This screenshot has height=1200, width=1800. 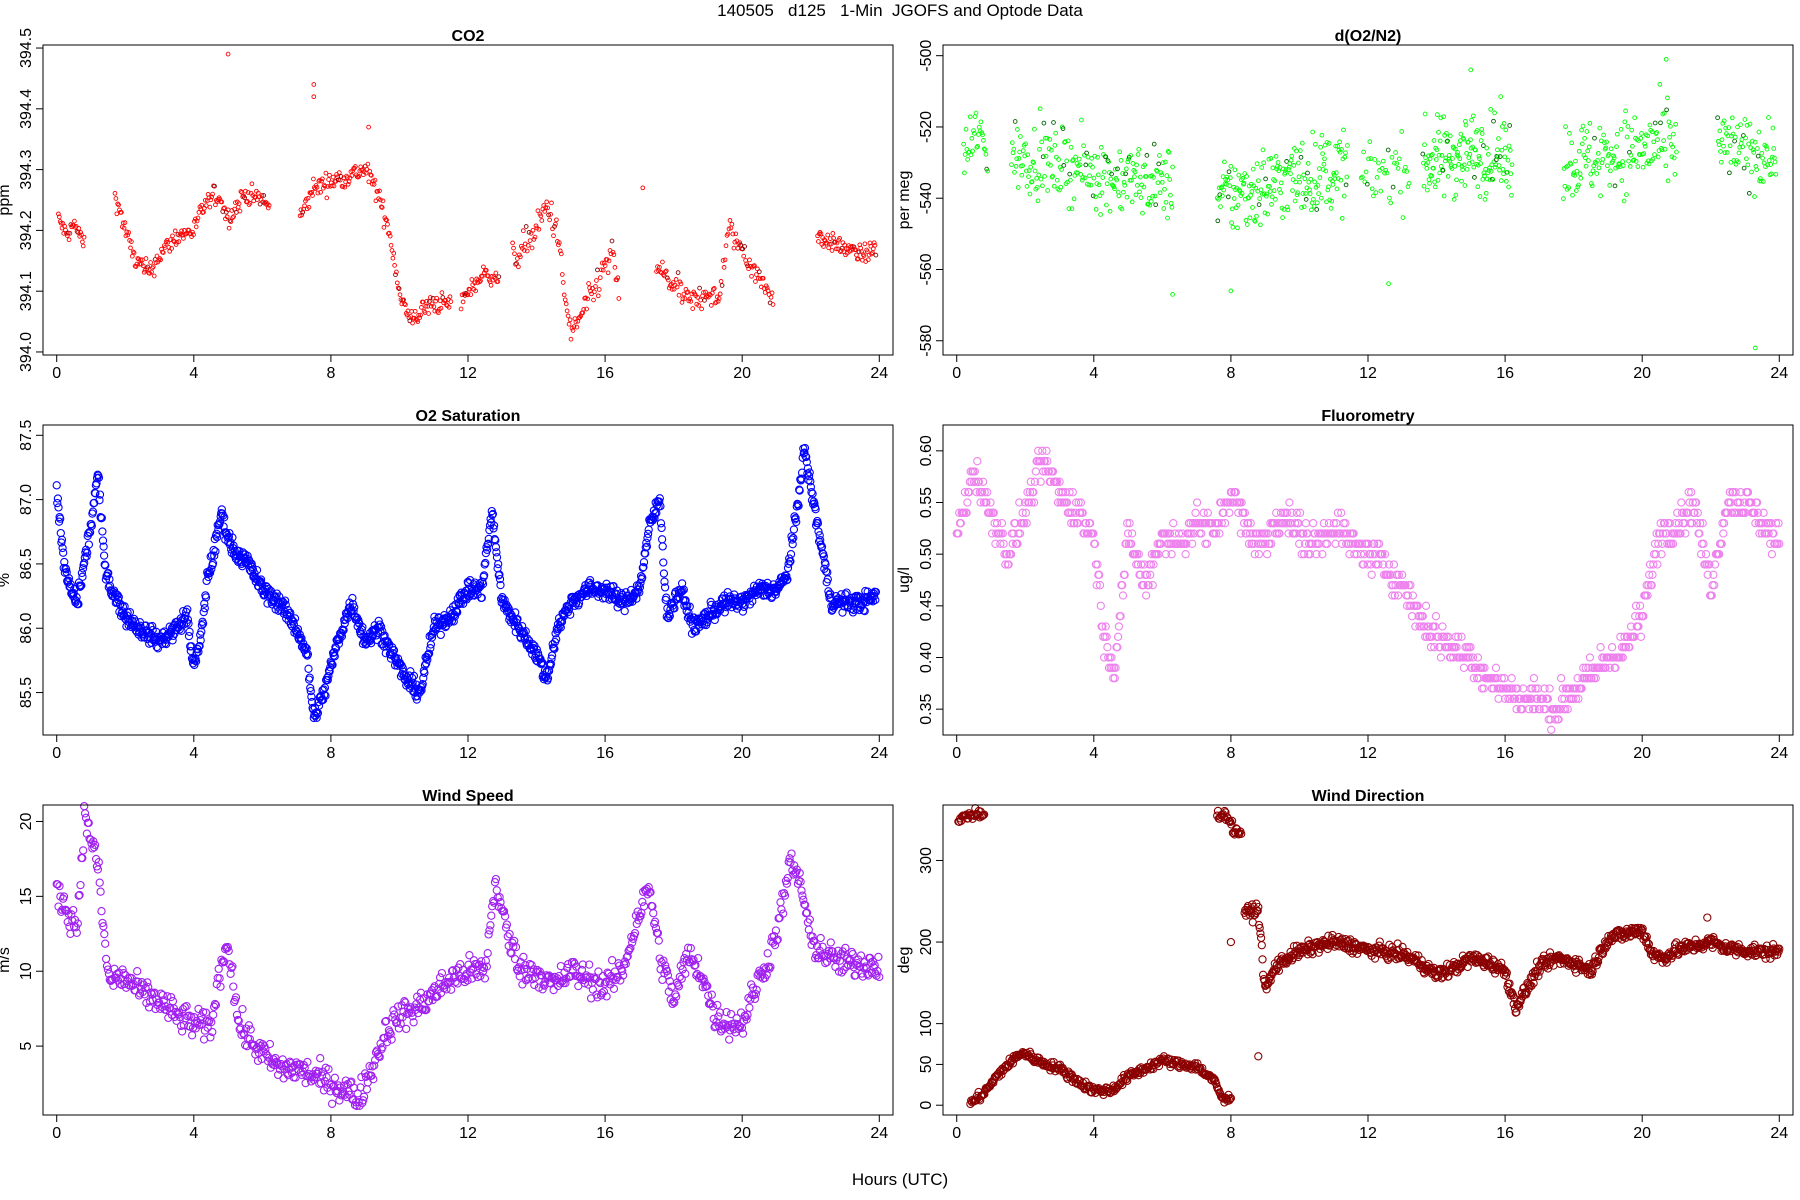 I want to click on y-tick-label: 87.5, so click(x=26, y=435).